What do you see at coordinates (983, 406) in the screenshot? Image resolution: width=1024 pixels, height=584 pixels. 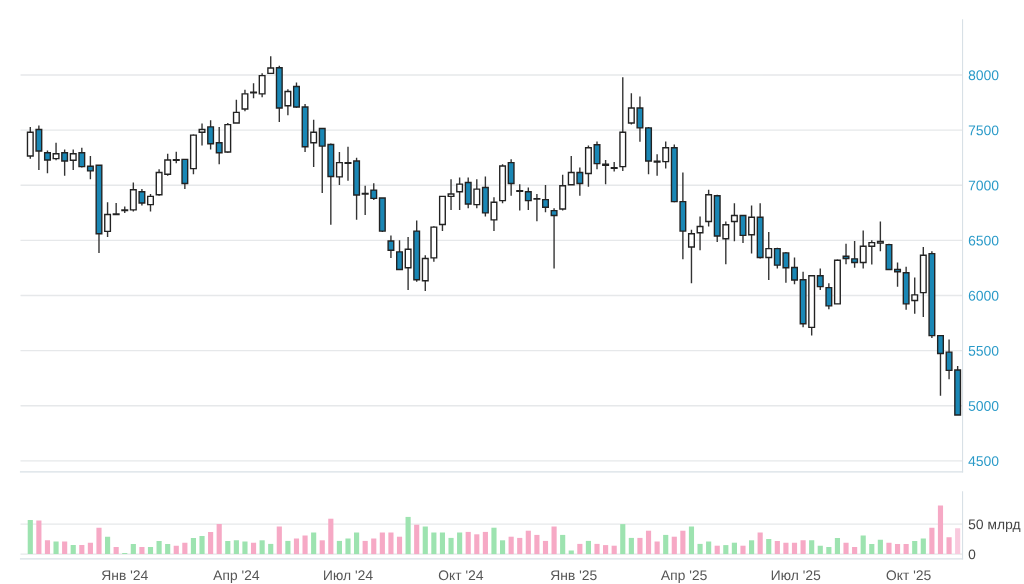 I see `y-tick-label: 5000` at bounding box center [983, 406].